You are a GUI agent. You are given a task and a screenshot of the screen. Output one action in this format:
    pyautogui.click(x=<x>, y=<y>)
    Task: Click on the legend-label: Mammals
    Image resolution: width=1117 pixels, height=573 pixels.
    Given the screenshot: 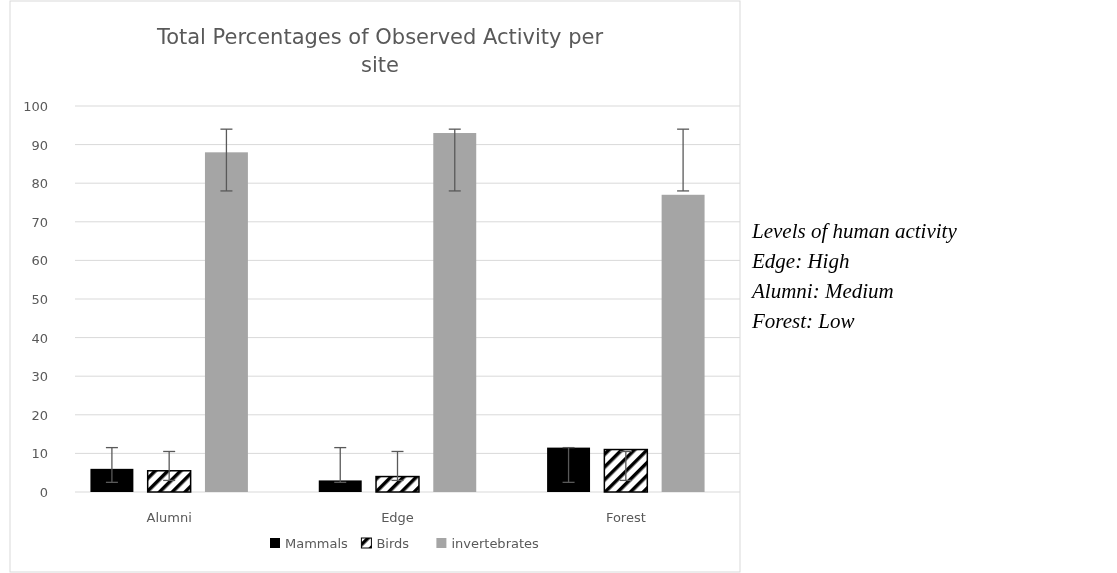 What is the action you would take?
    pyautogui.click(x=317, y=543)
    